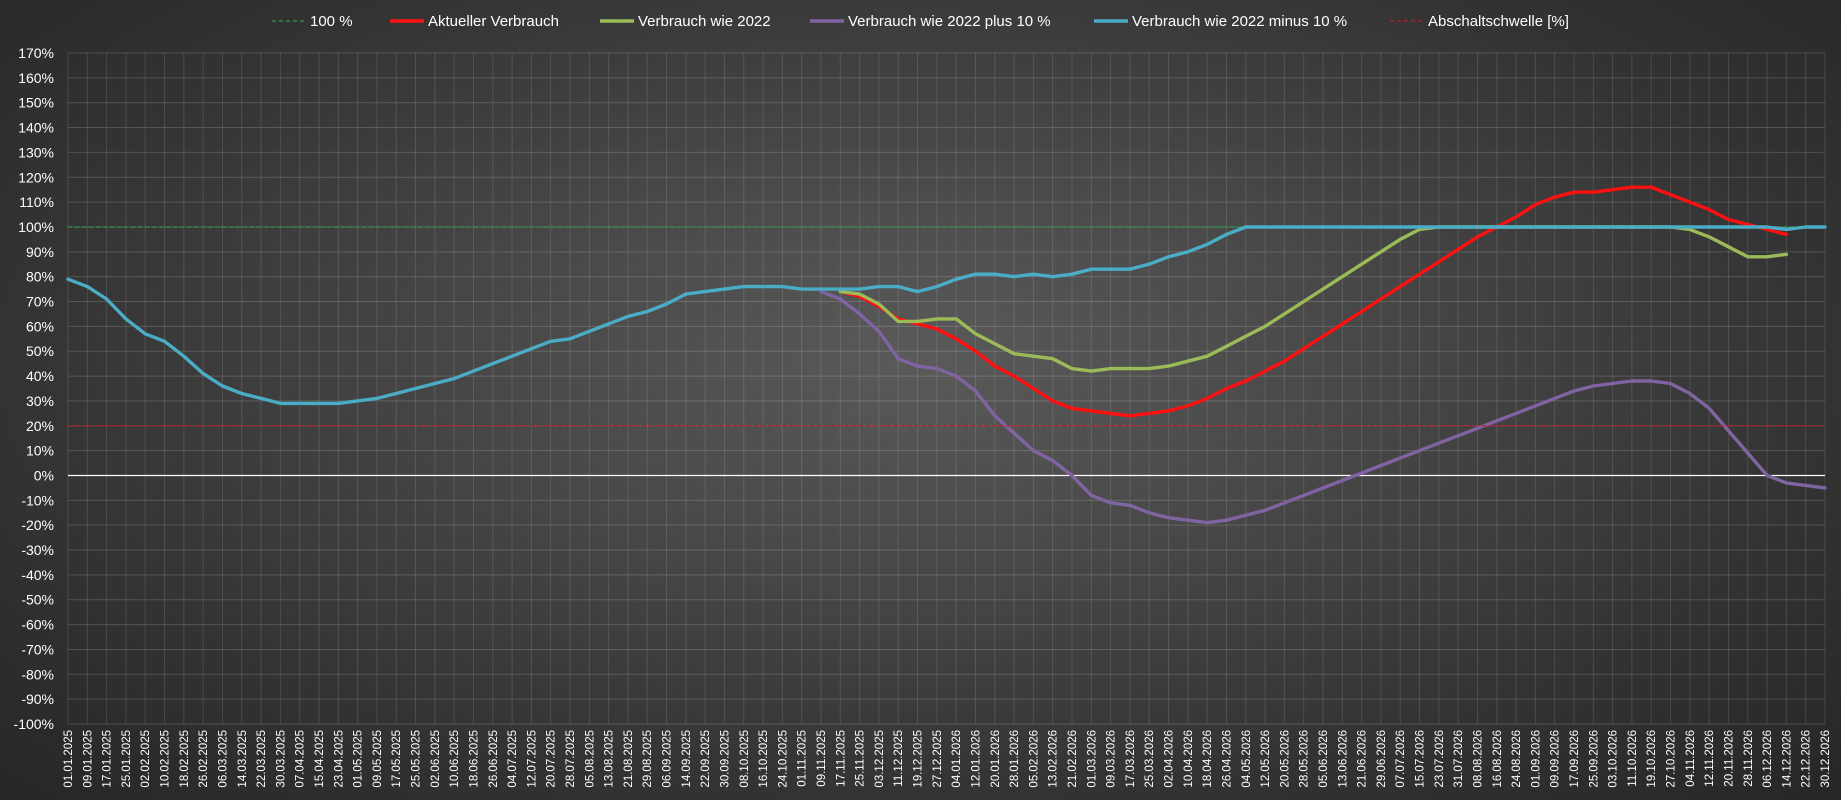  I want to click on x-tick-label: 28.11.2026, so click(1749, 758).